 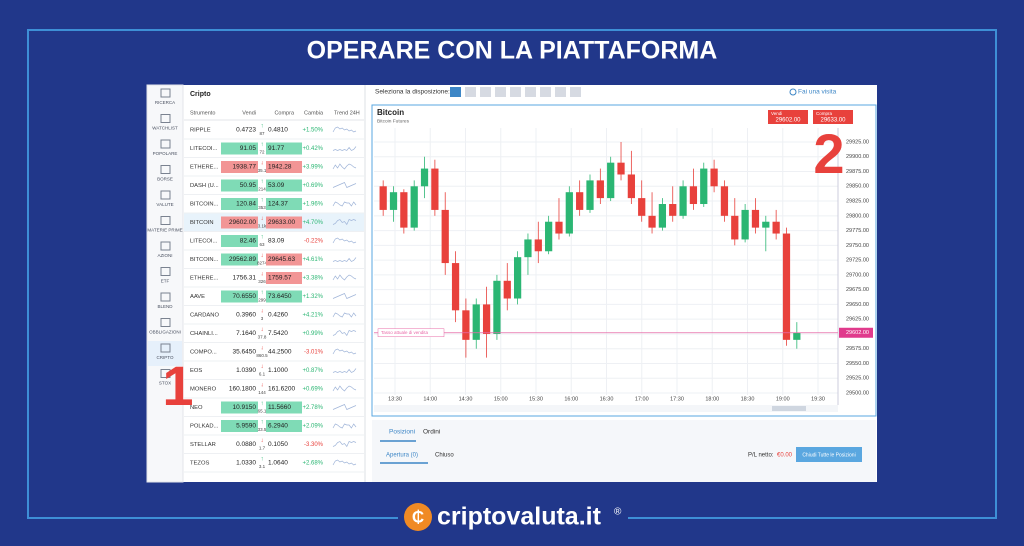 I want to click on sell-price: 160.1800, so click(x=242, y=389).